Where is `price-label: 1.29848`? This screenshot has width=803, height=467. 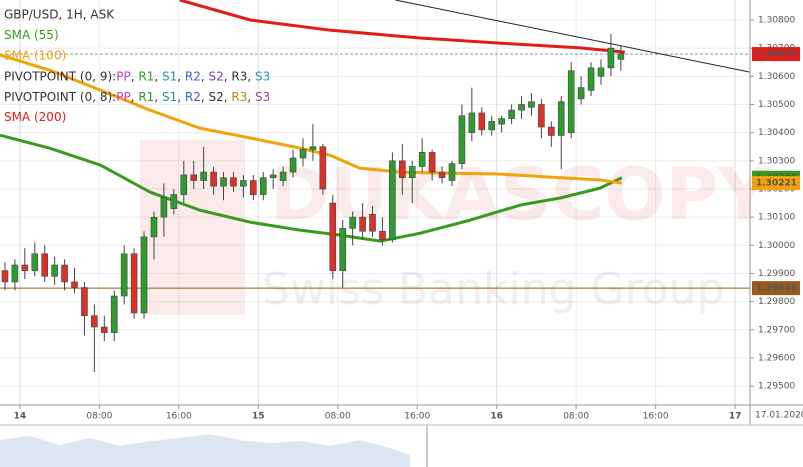 price-label: 1.29848 is located at coordinates (776, 289).